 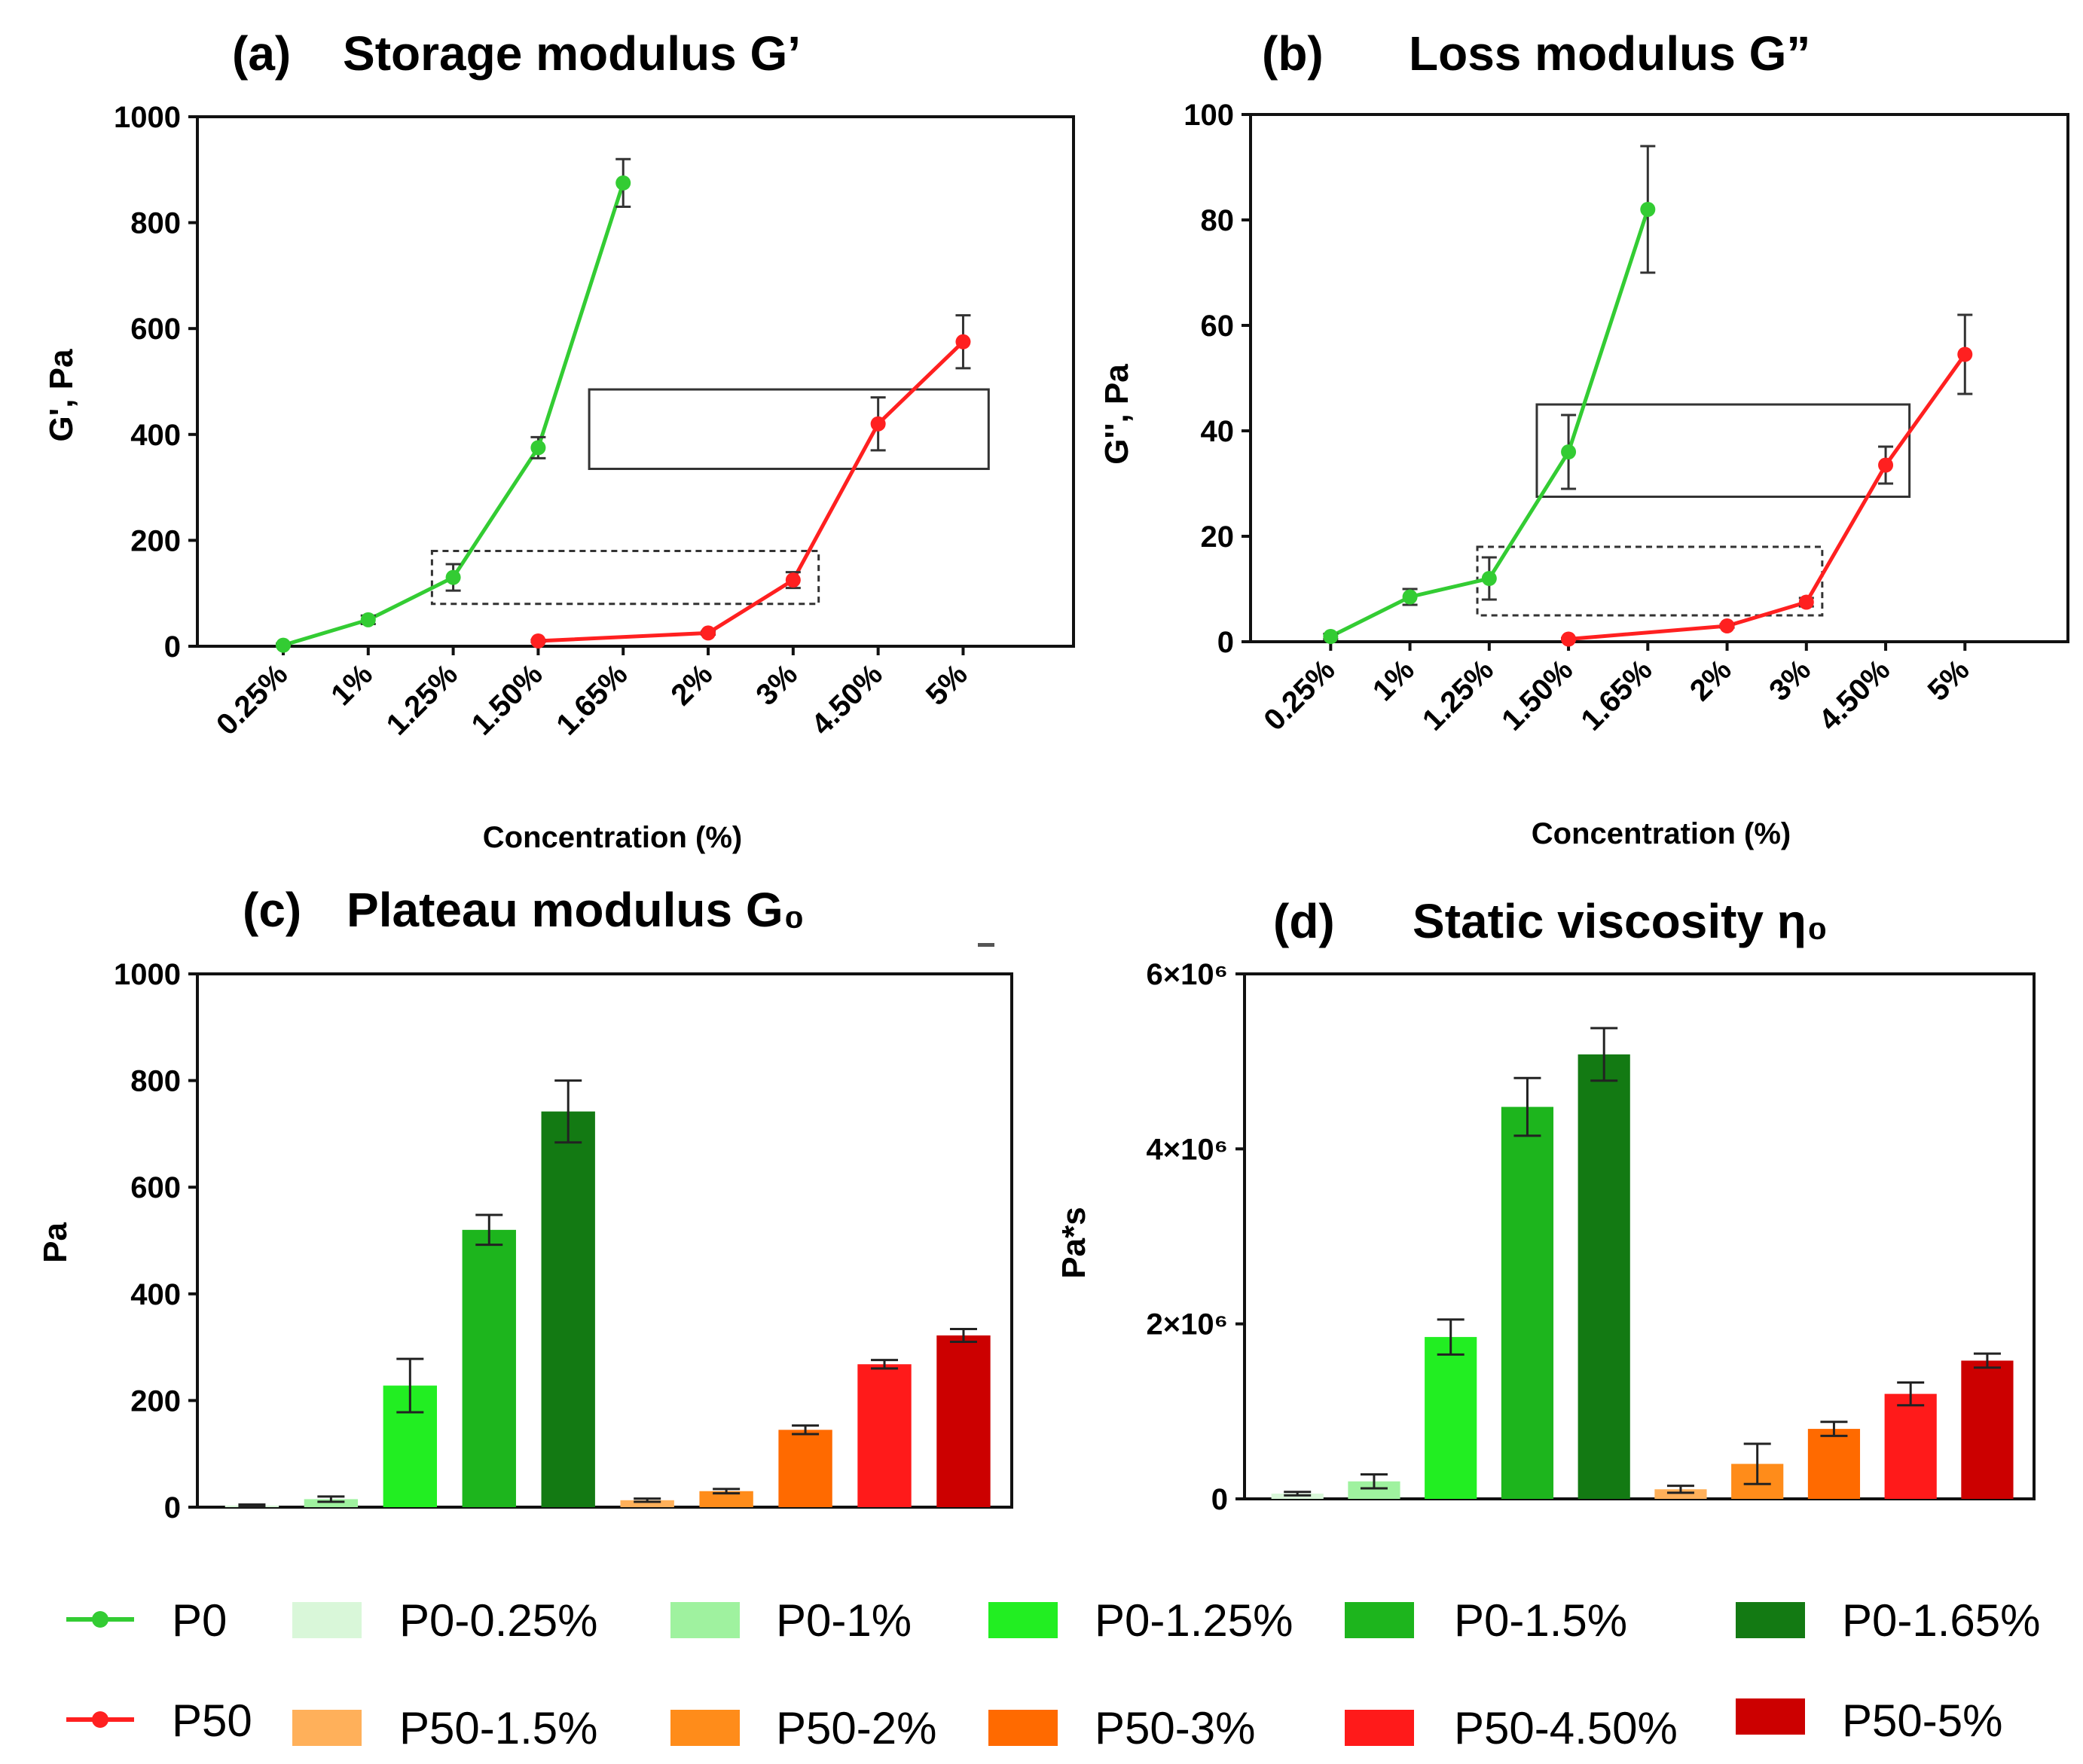 What do you see at coordinates (1616, 695) in the screenshot?
I see `xtick-label-b: 1.65%` at bounding box center [1616, 695].